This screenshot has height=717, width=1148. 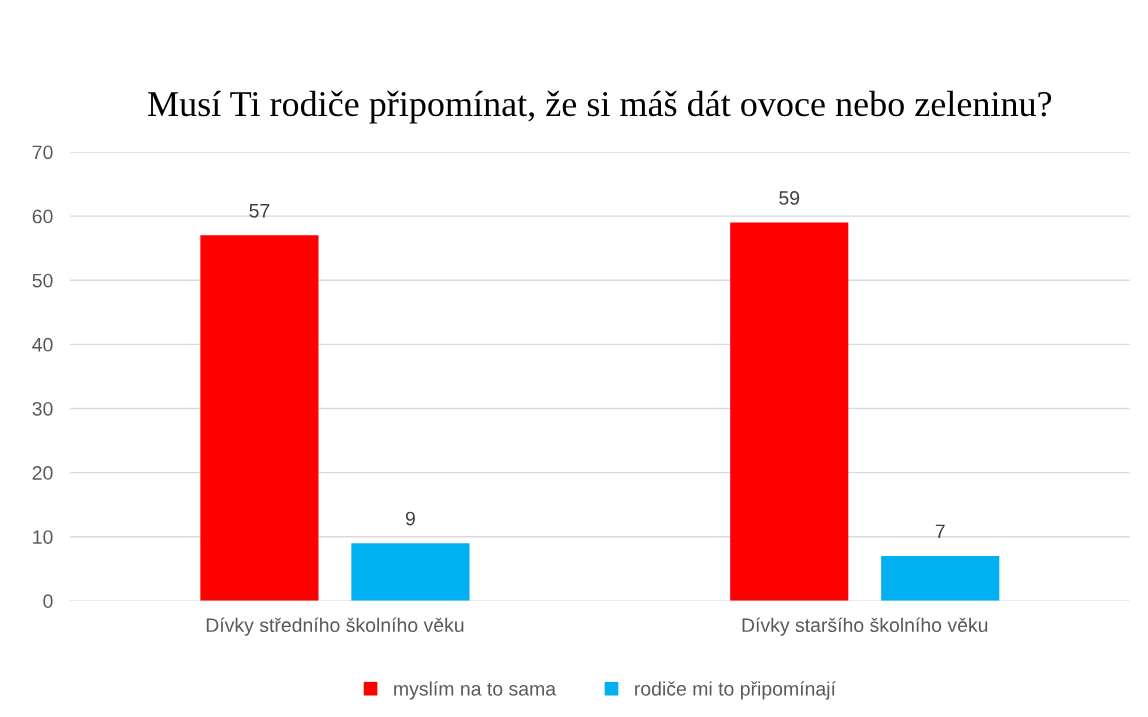 I want to click on y-tick-label: 50, so click(x=42, y=280).